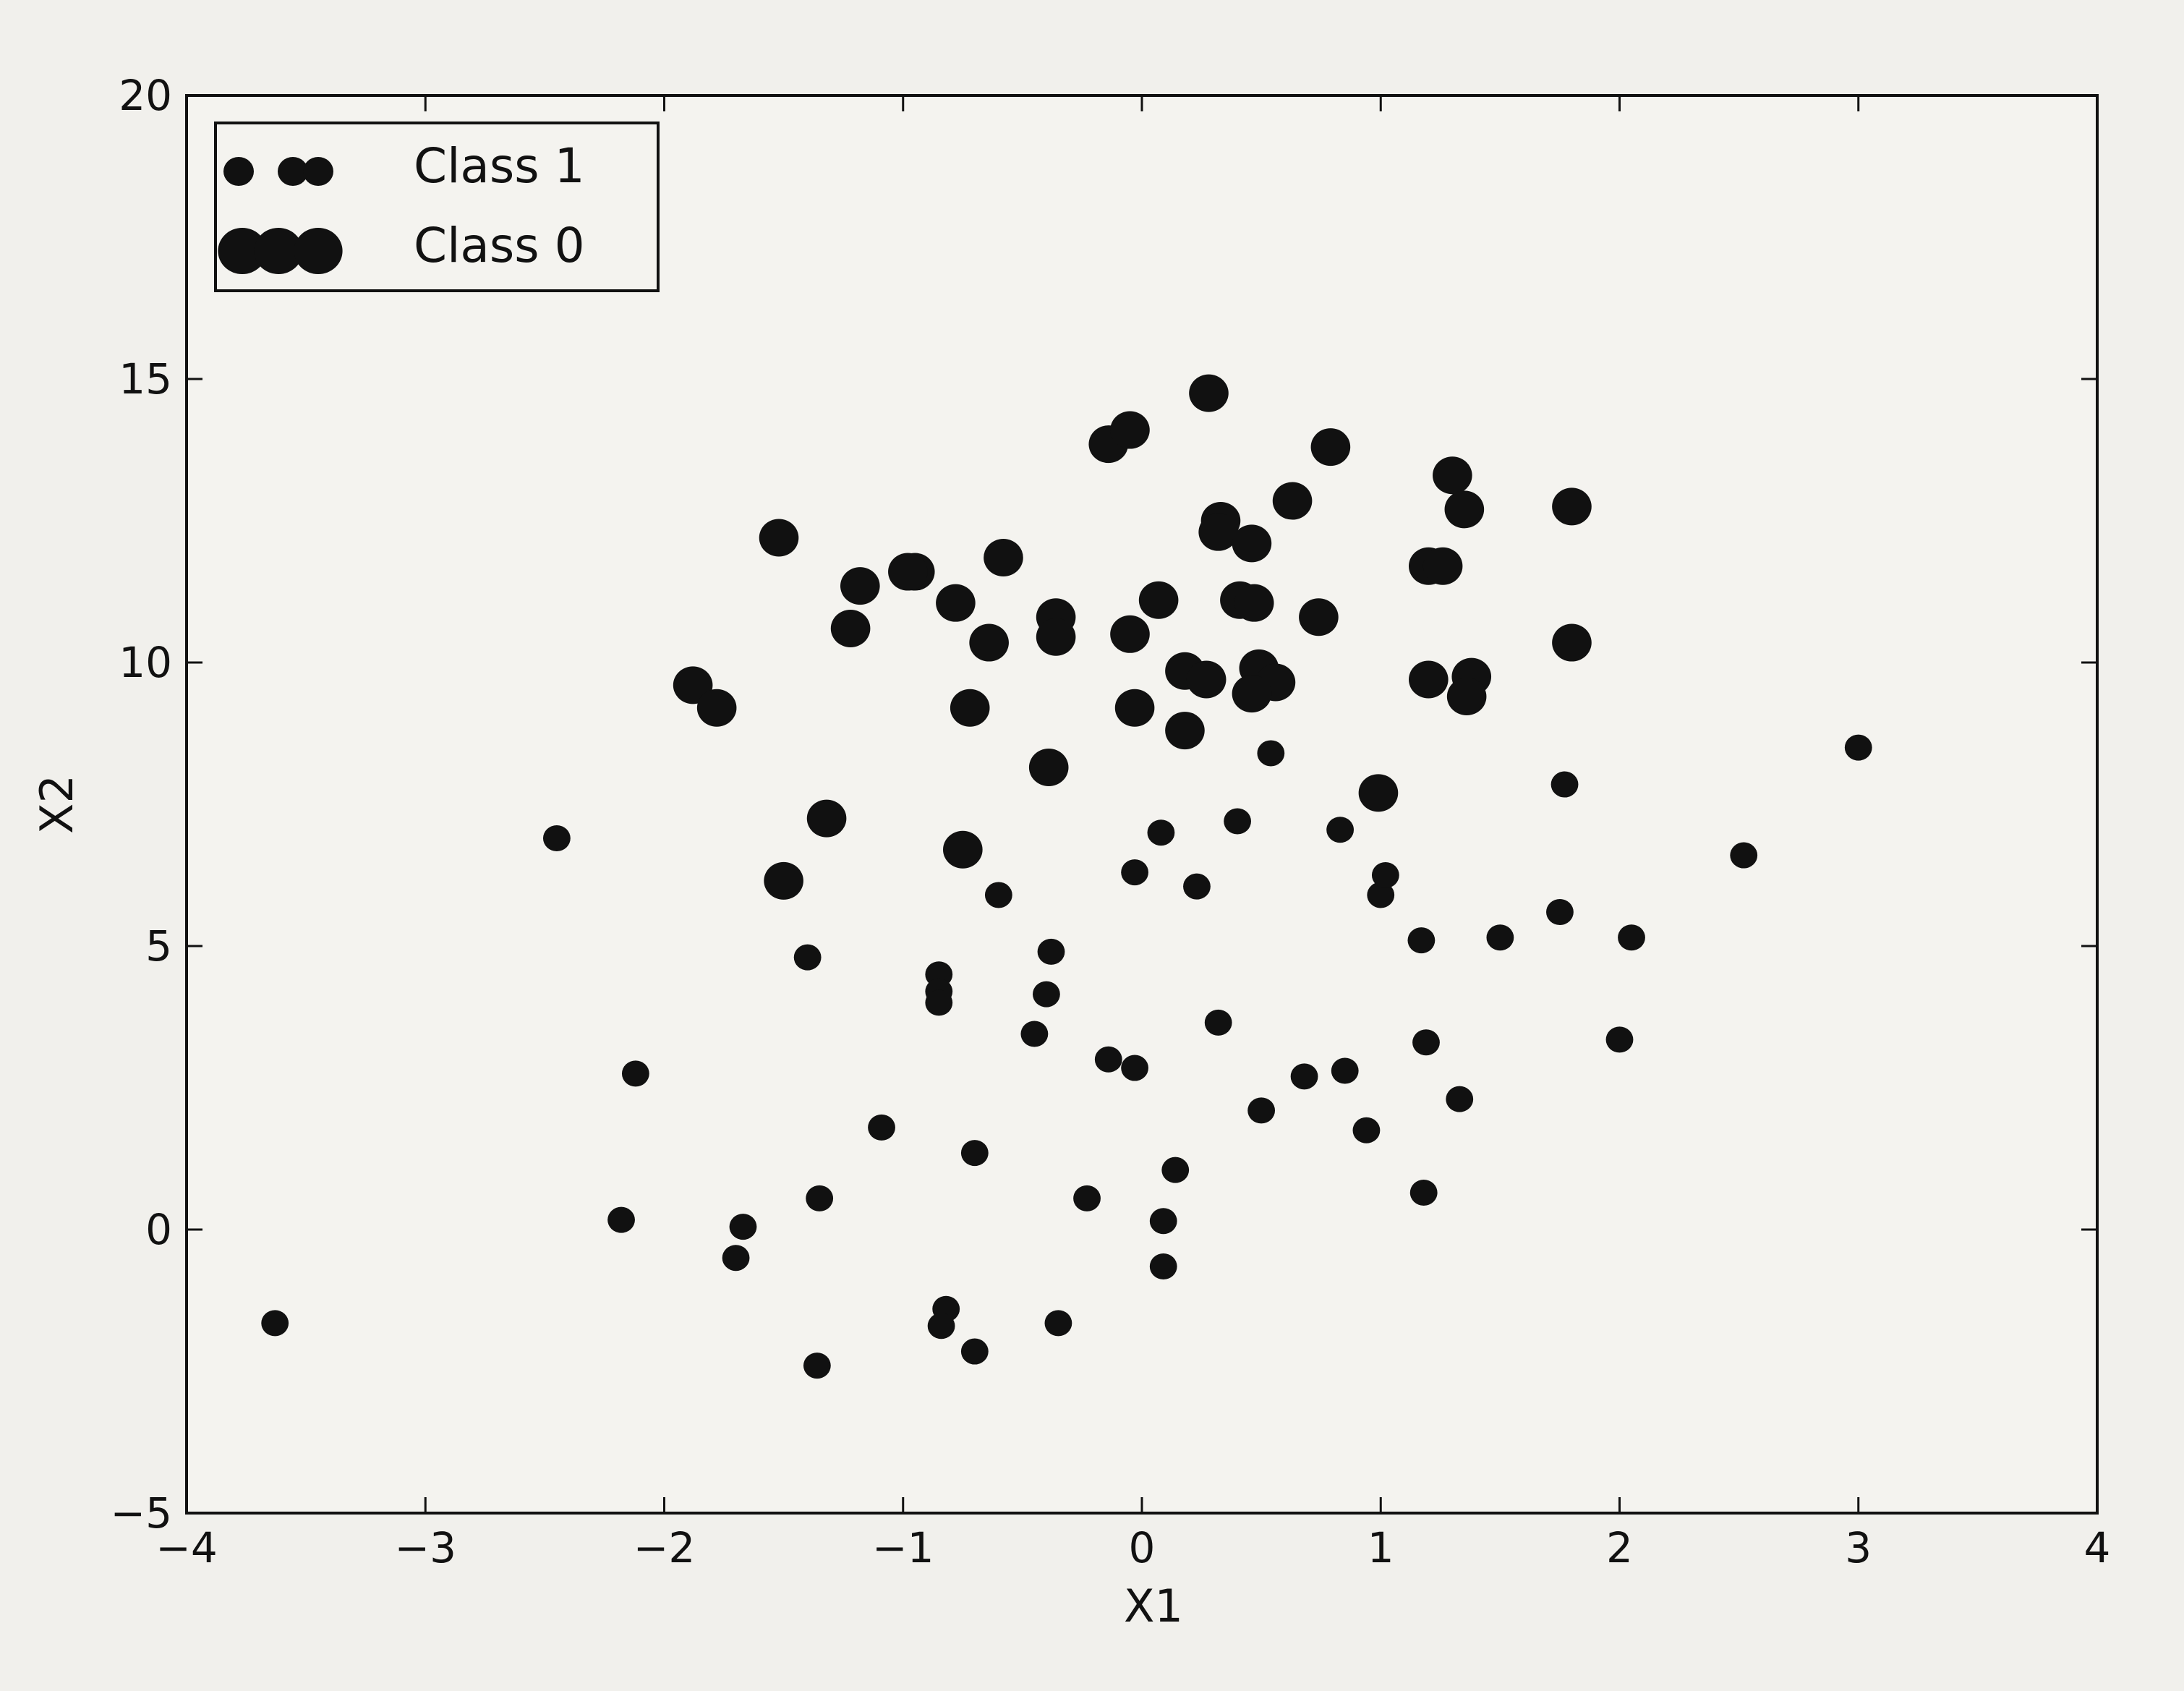 This screenshot has width=2184, height=1691. I want to click on y-tick-label: 15, so click(145, 379).